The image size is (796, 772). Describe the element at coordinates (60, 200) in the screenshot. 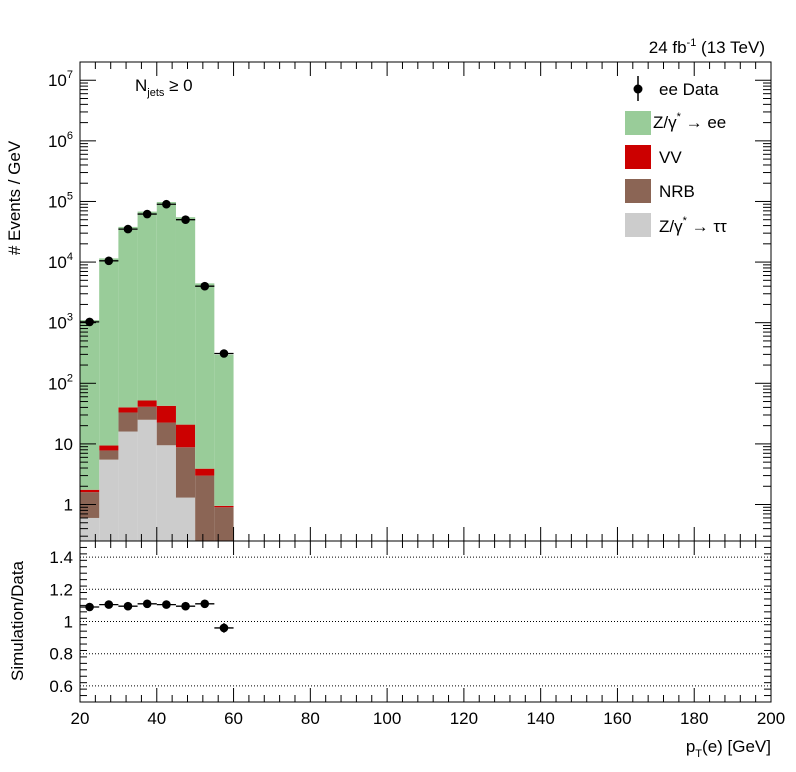

I see `main-ytick-label-5: 10⁵` at that location.